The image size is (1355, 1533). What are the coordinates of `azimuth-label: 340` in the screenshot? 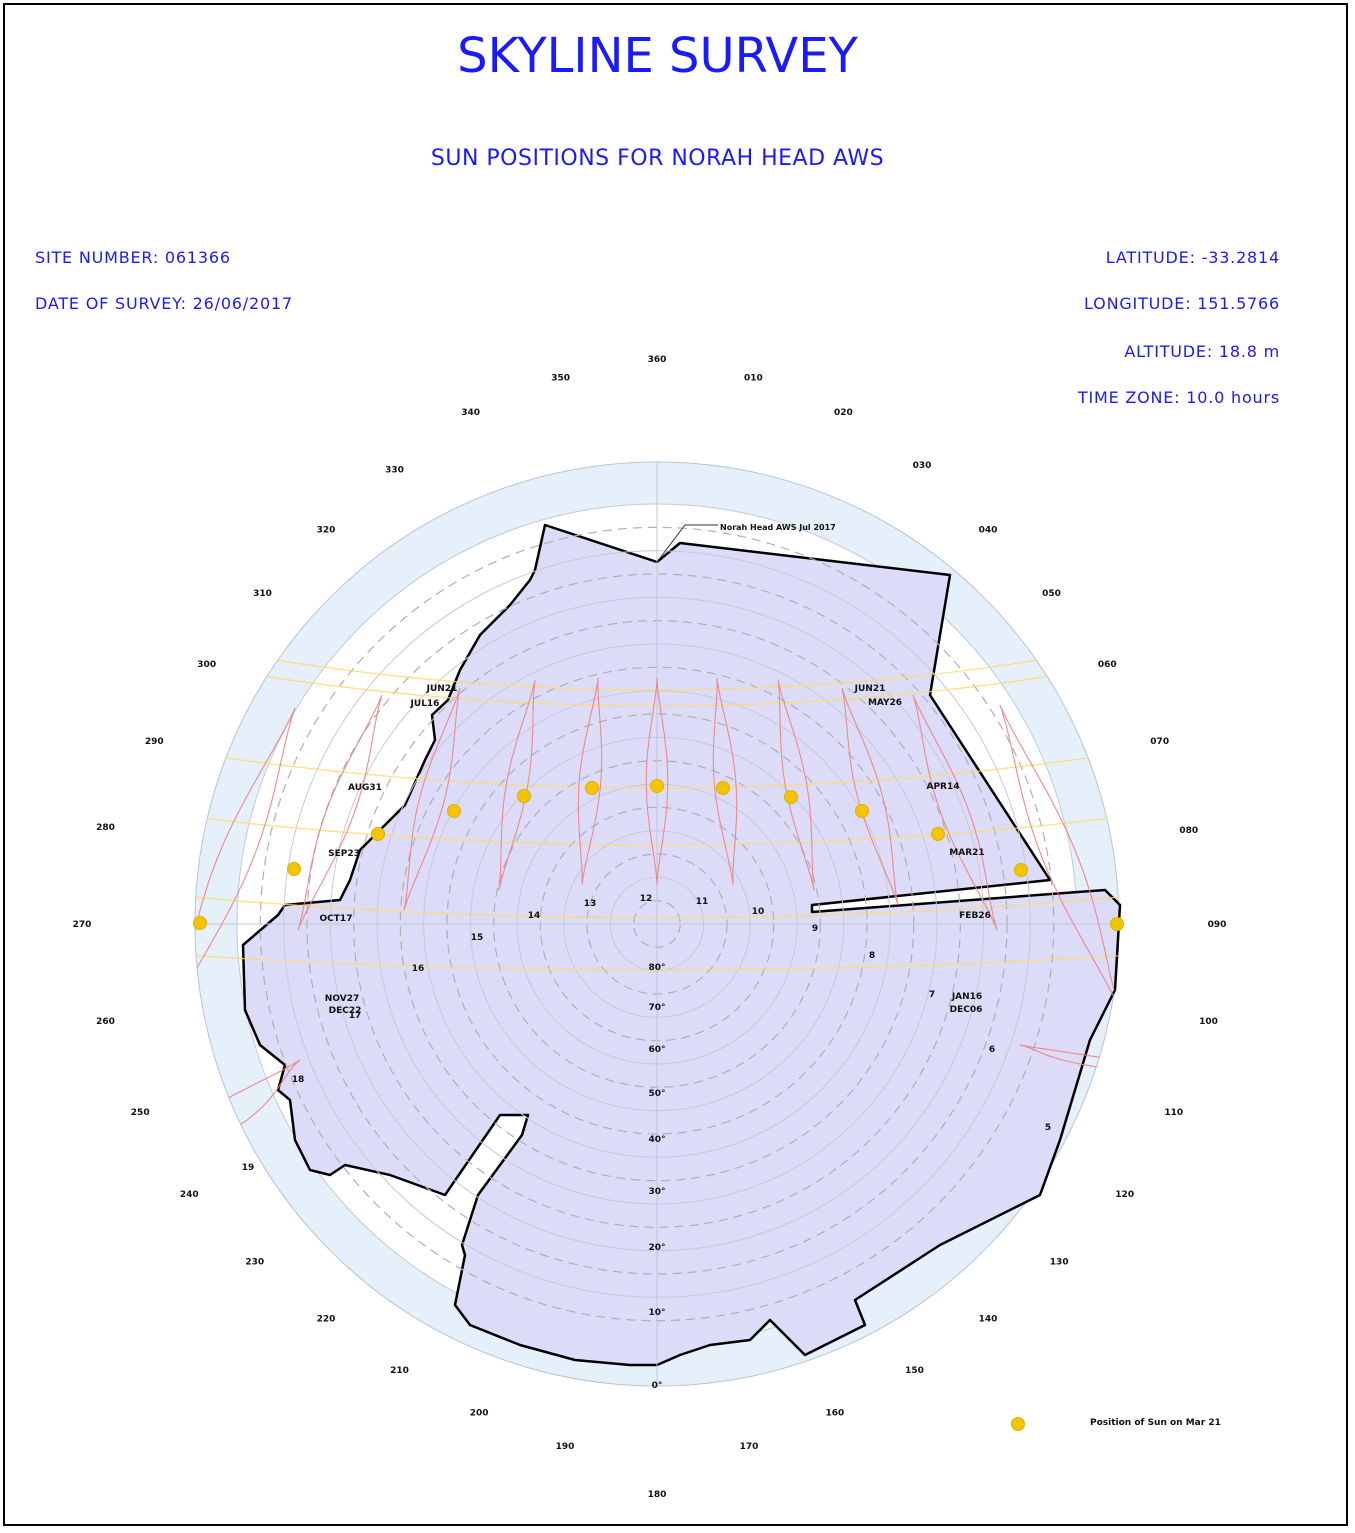 It's located at (470, 413).